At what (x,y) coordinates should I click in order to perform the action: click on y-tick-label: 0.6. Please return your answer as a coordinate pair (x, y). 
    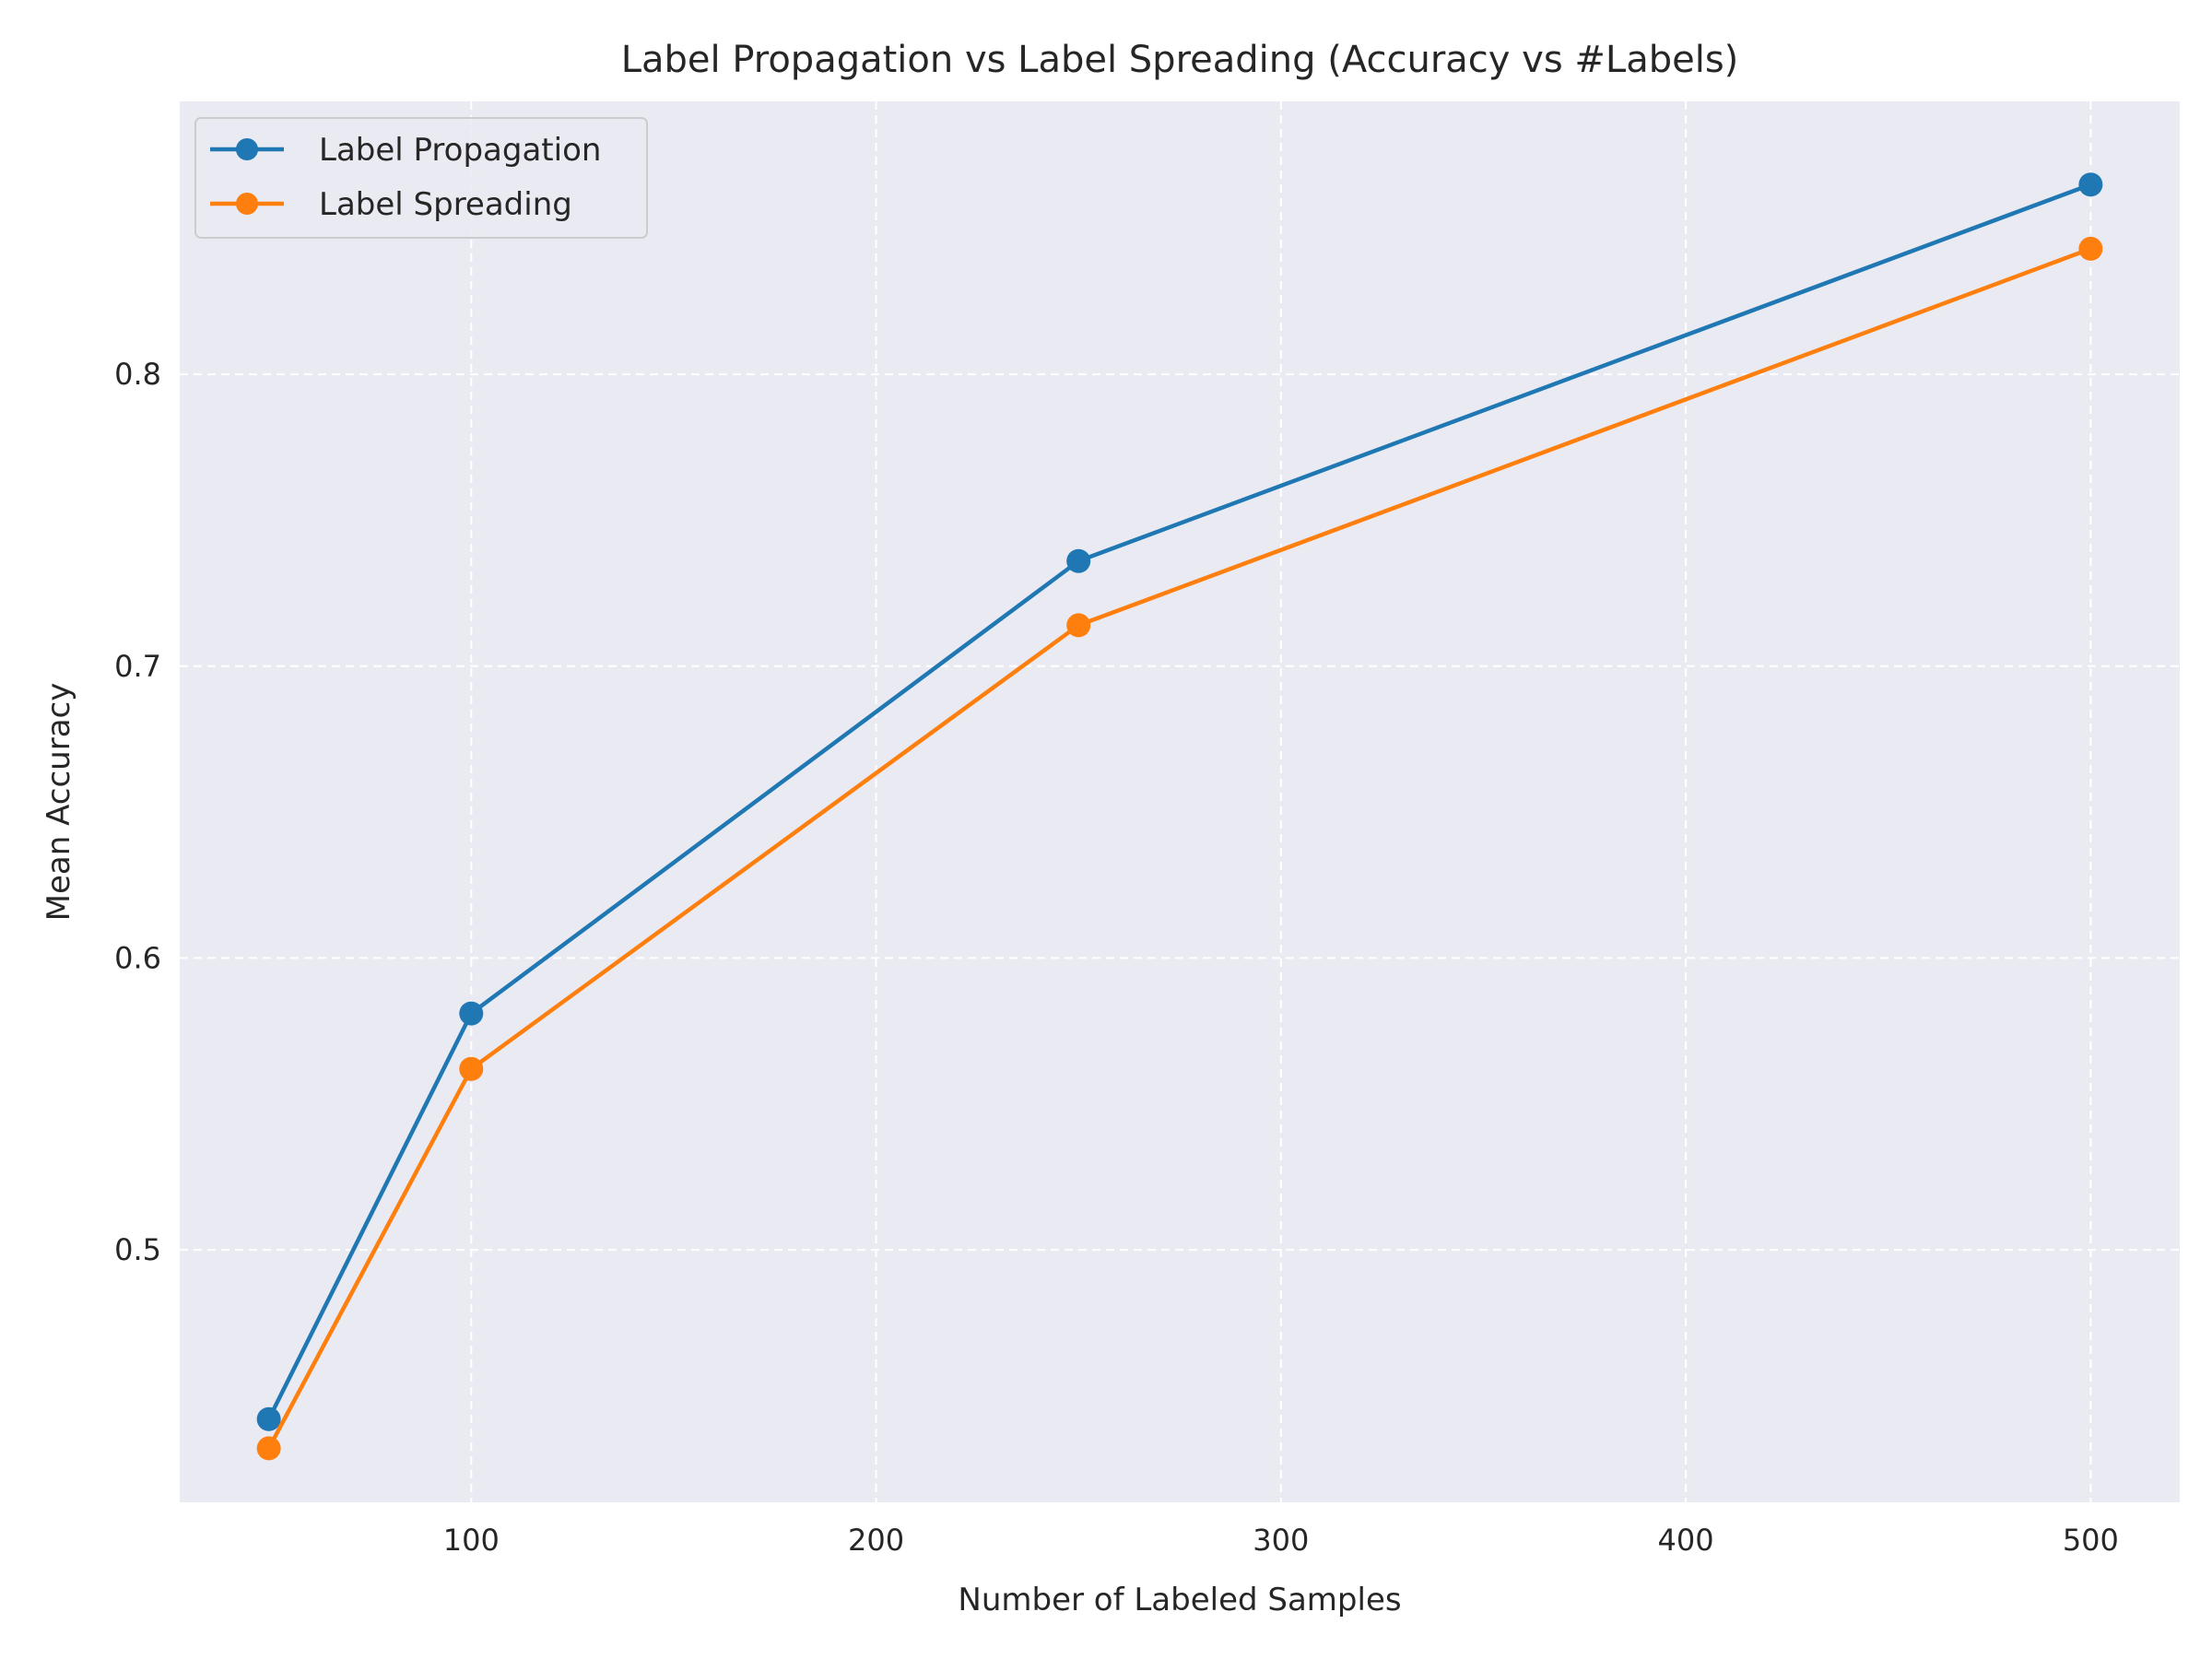
    Looking at the image, I should click on (137, 957).